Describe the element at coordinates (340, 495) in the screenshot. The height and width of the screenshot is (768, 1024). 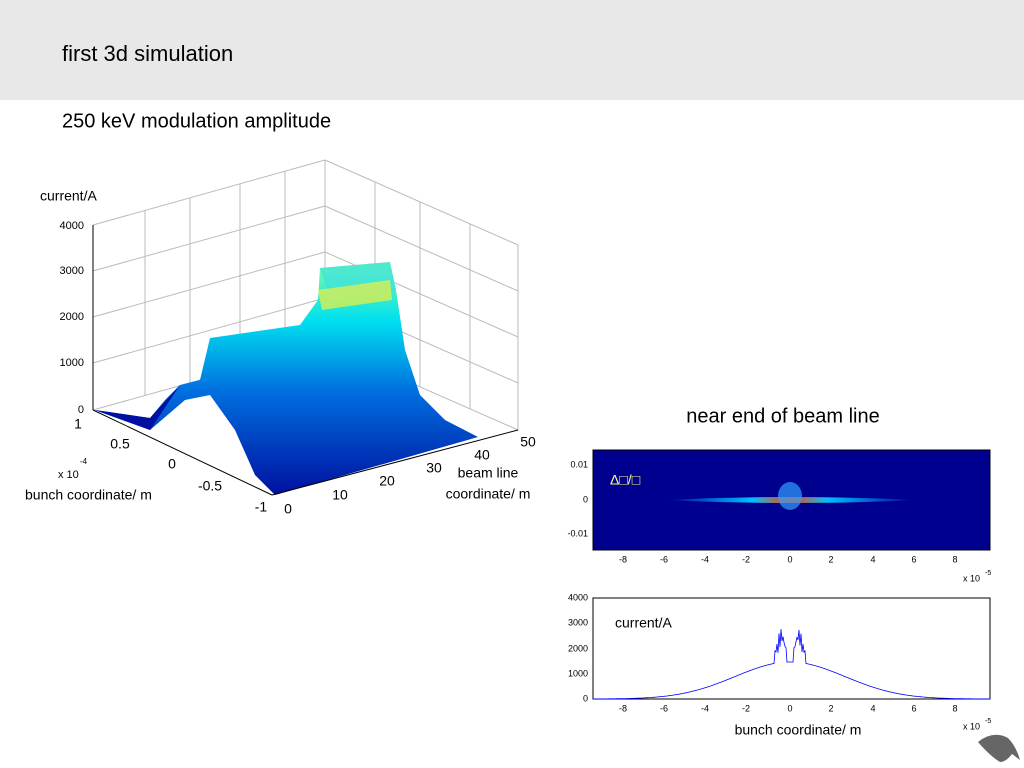
I see `x-tick-label: 10` at that location.